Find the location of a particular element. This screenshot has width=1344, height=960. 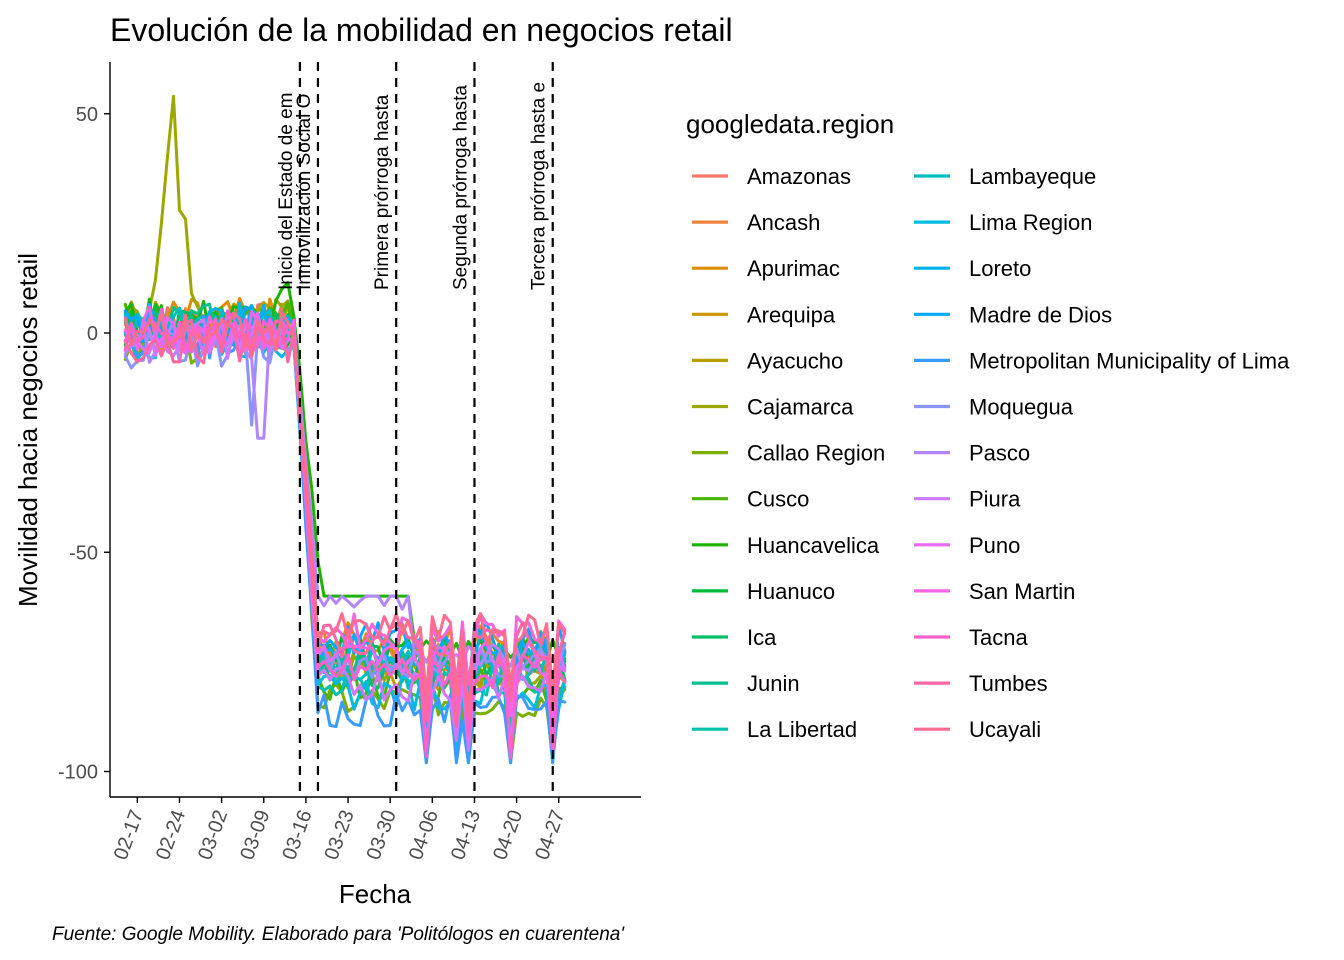

legend-title: googledata.region is located at coordinates (790, 124).